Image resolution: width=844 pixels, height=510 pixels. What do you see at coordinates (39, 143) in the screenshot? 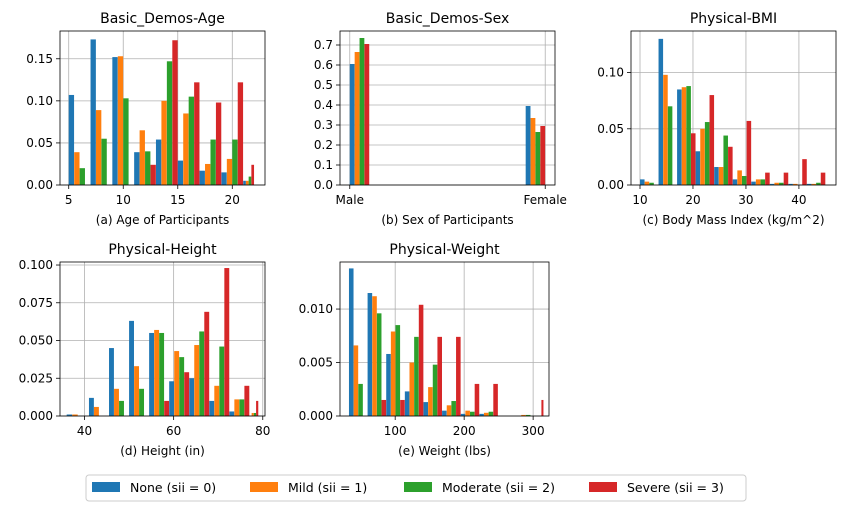
I see `y-tick-label: 0.05` at bounding box center [39, 143].